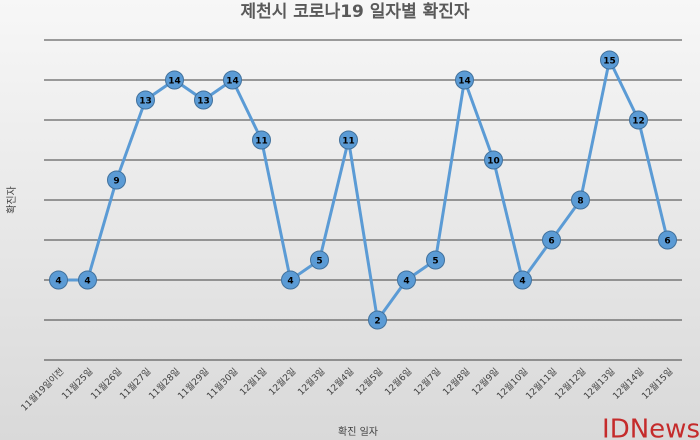 The height and width of the screenshot is (440, 700). I want to click on data-label: 8, so click(580, 202).